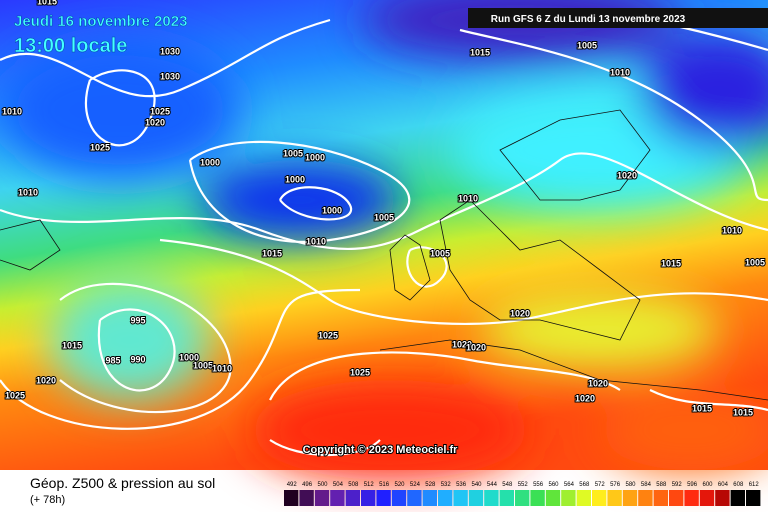 The width and height of the screenshot is (768, 512). What do you see at coordinates (100, 21) in the screenshot?
I see `date-title: Jeudi 16 novembre 2023` at bounding box center [100, 21].